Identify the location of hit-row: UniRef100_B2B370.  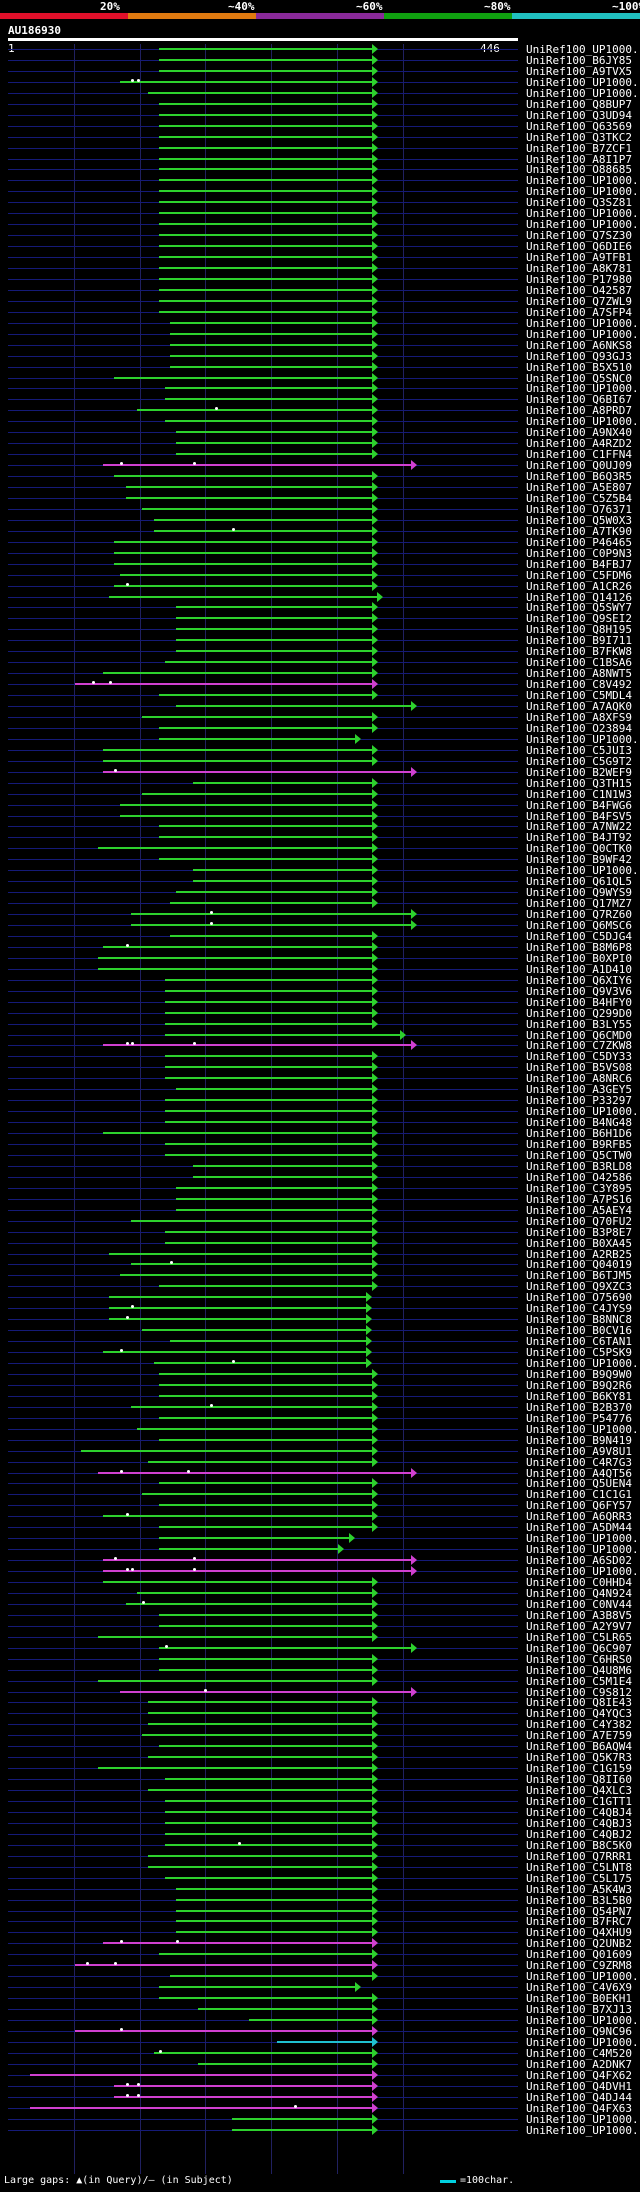
(320, 1407).